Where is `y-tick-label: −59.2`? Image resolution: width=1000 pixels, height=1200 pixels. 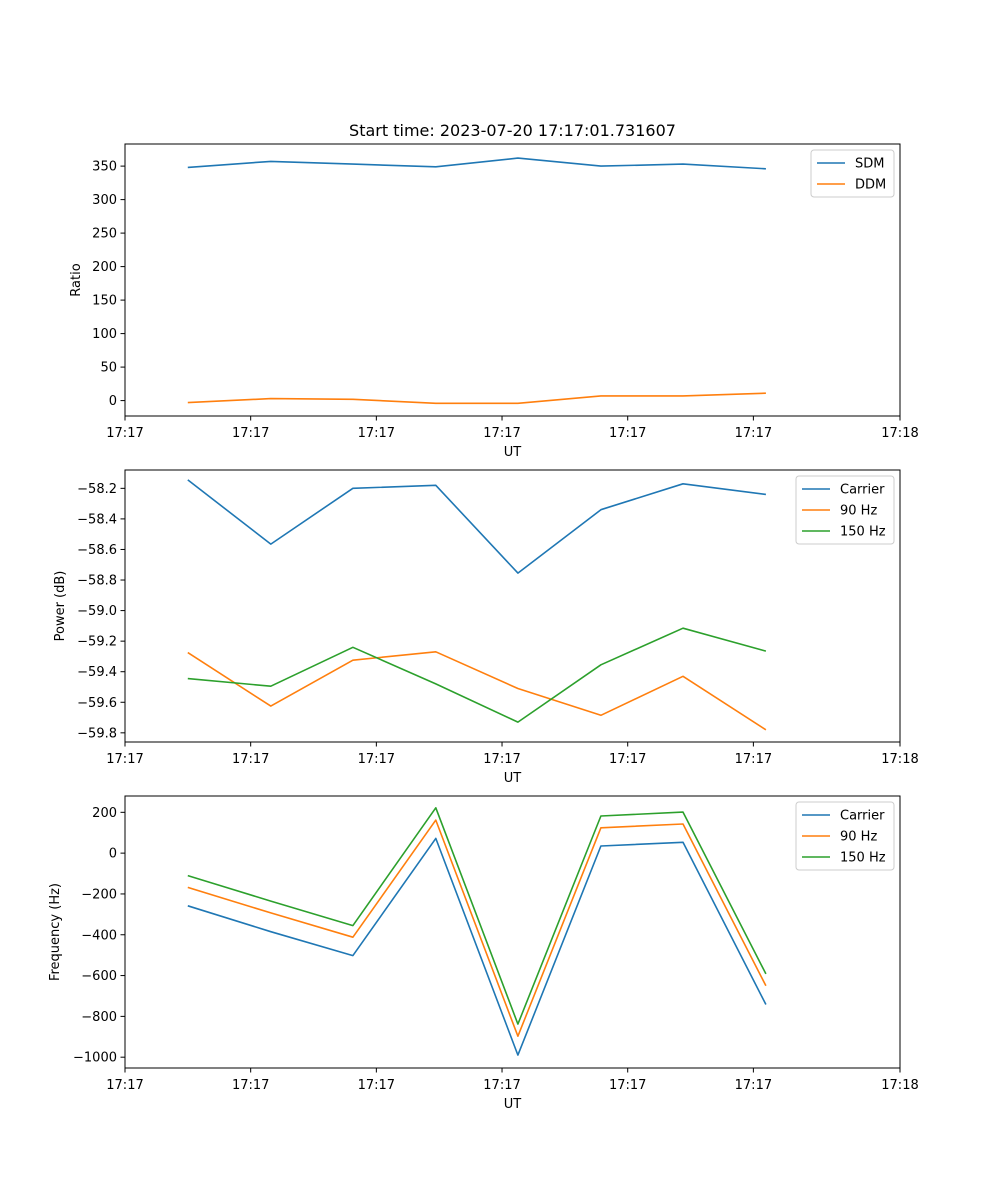
y-tick-label: −59.2 is located at coordinates (97, 642).